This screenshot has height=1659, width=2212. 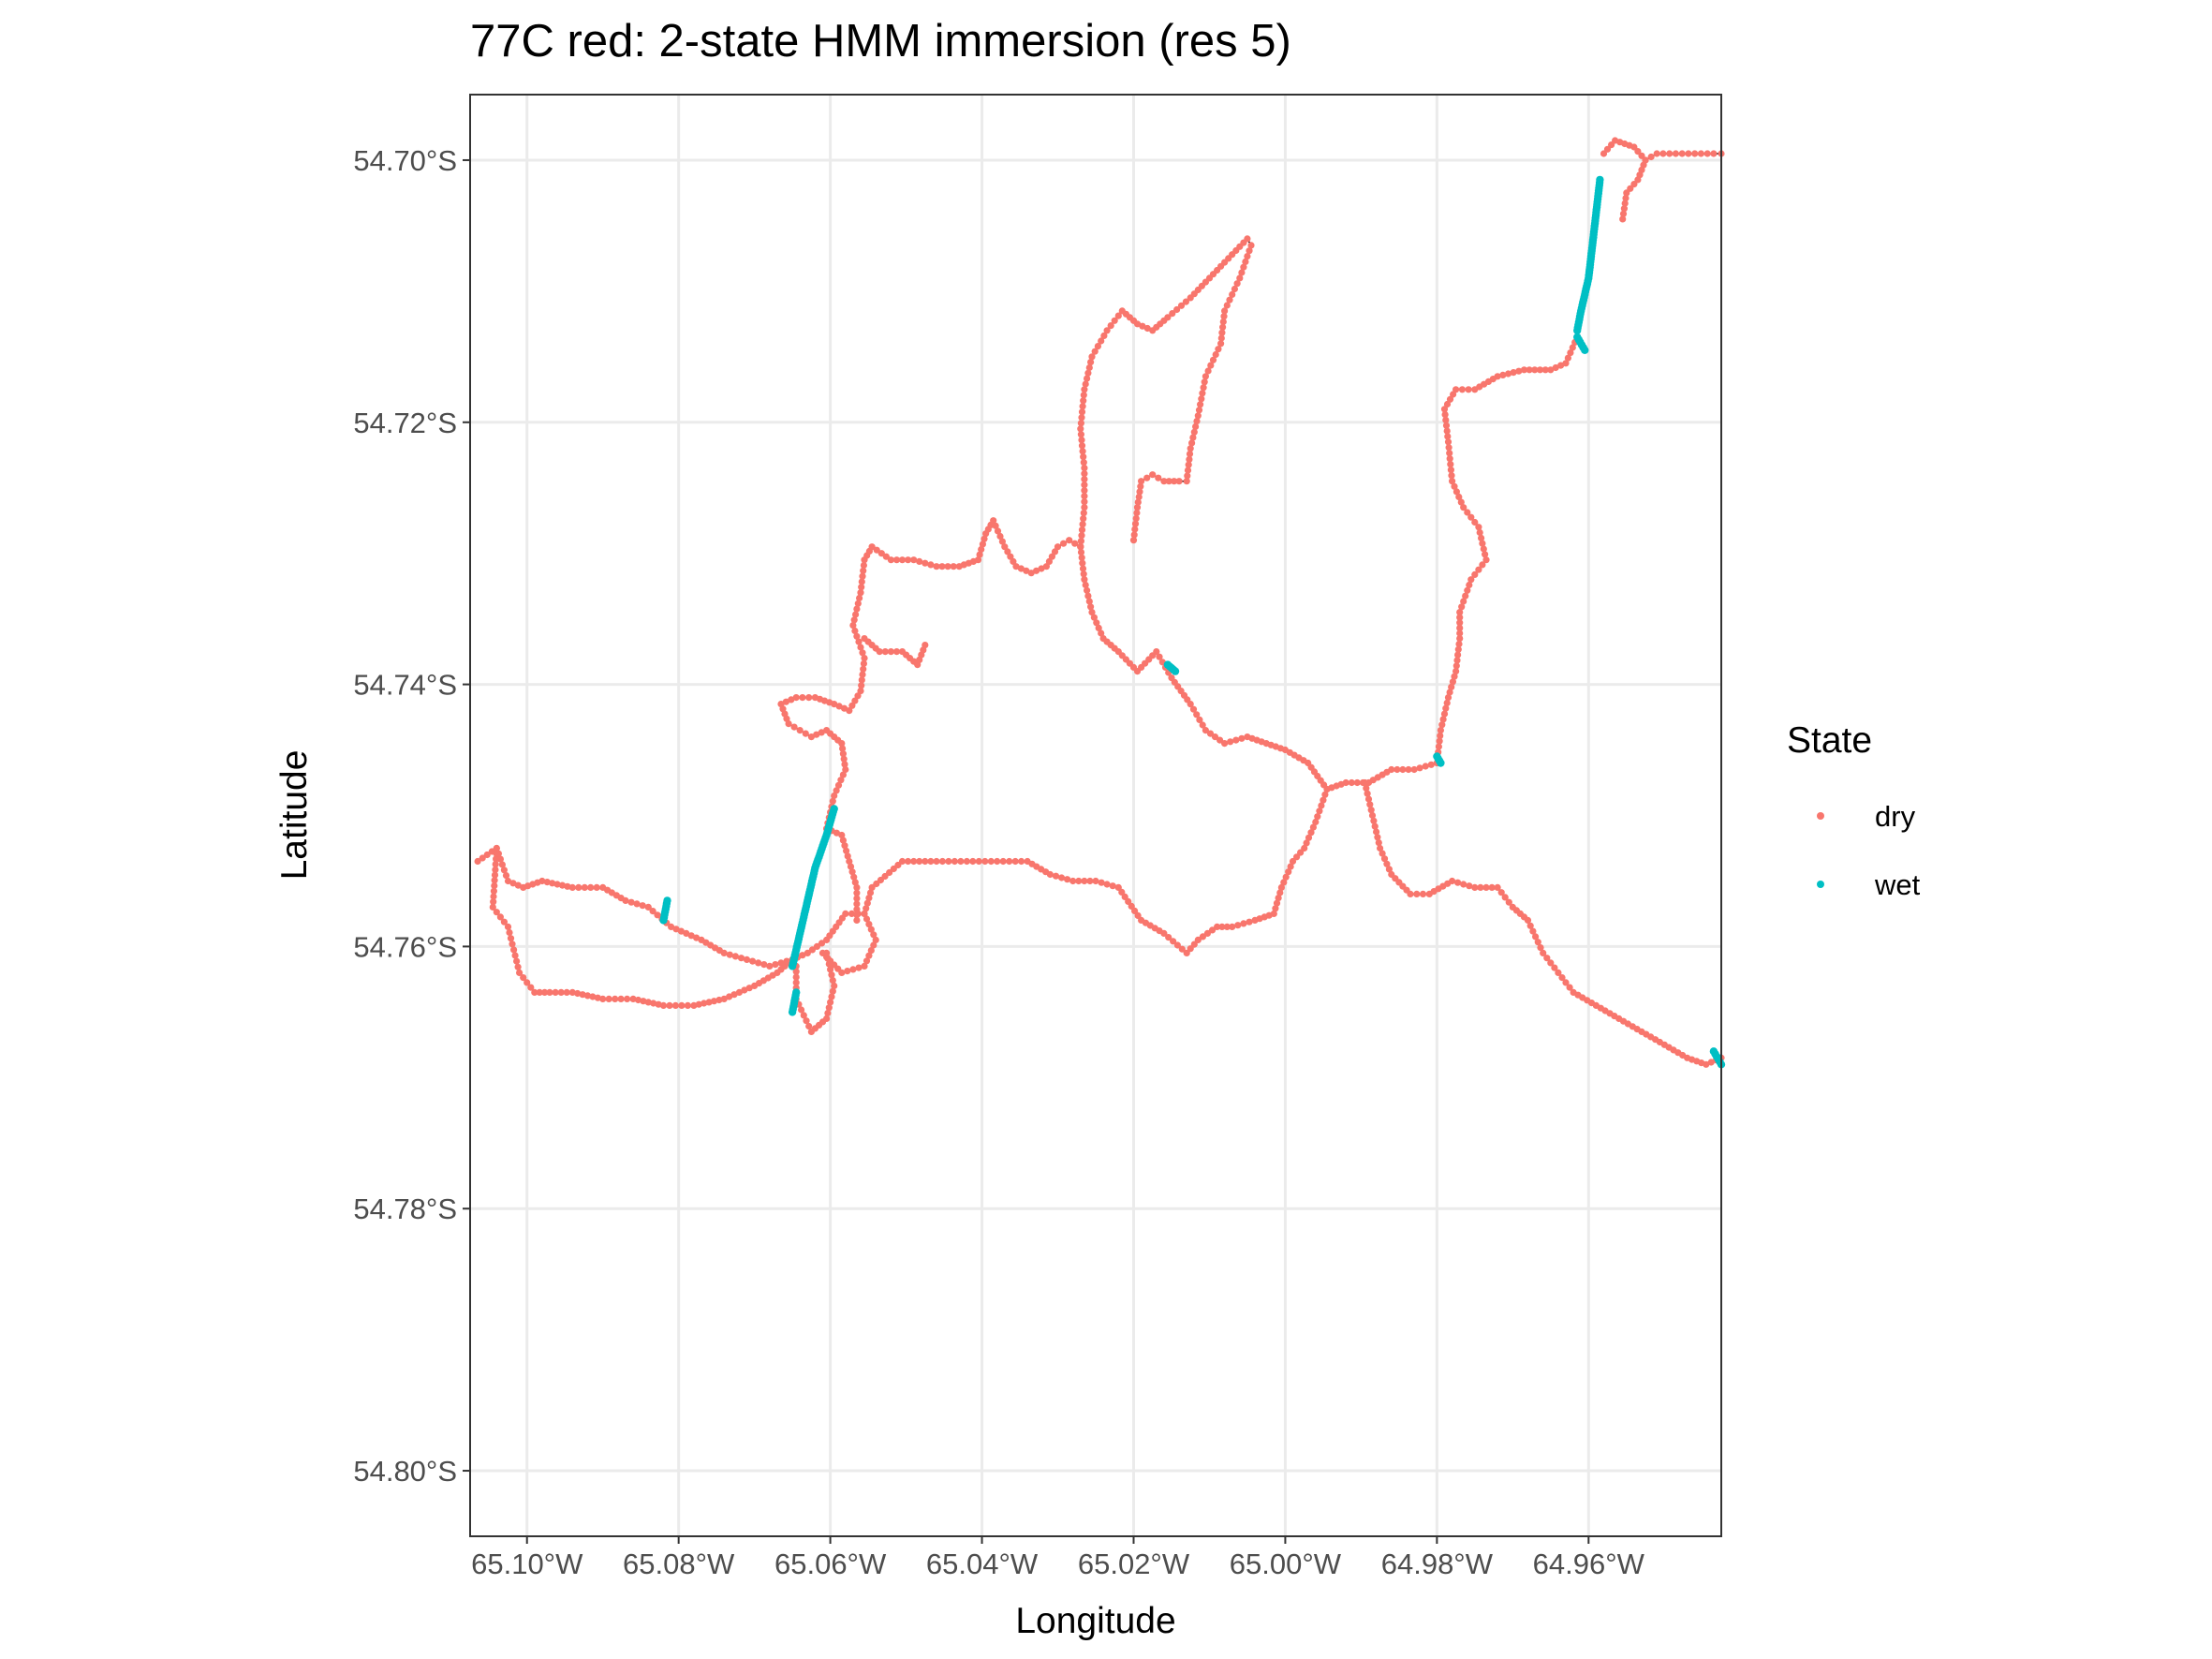 I want to click on x-tick-label: 65.06°W, so click(x=831, y=1564).